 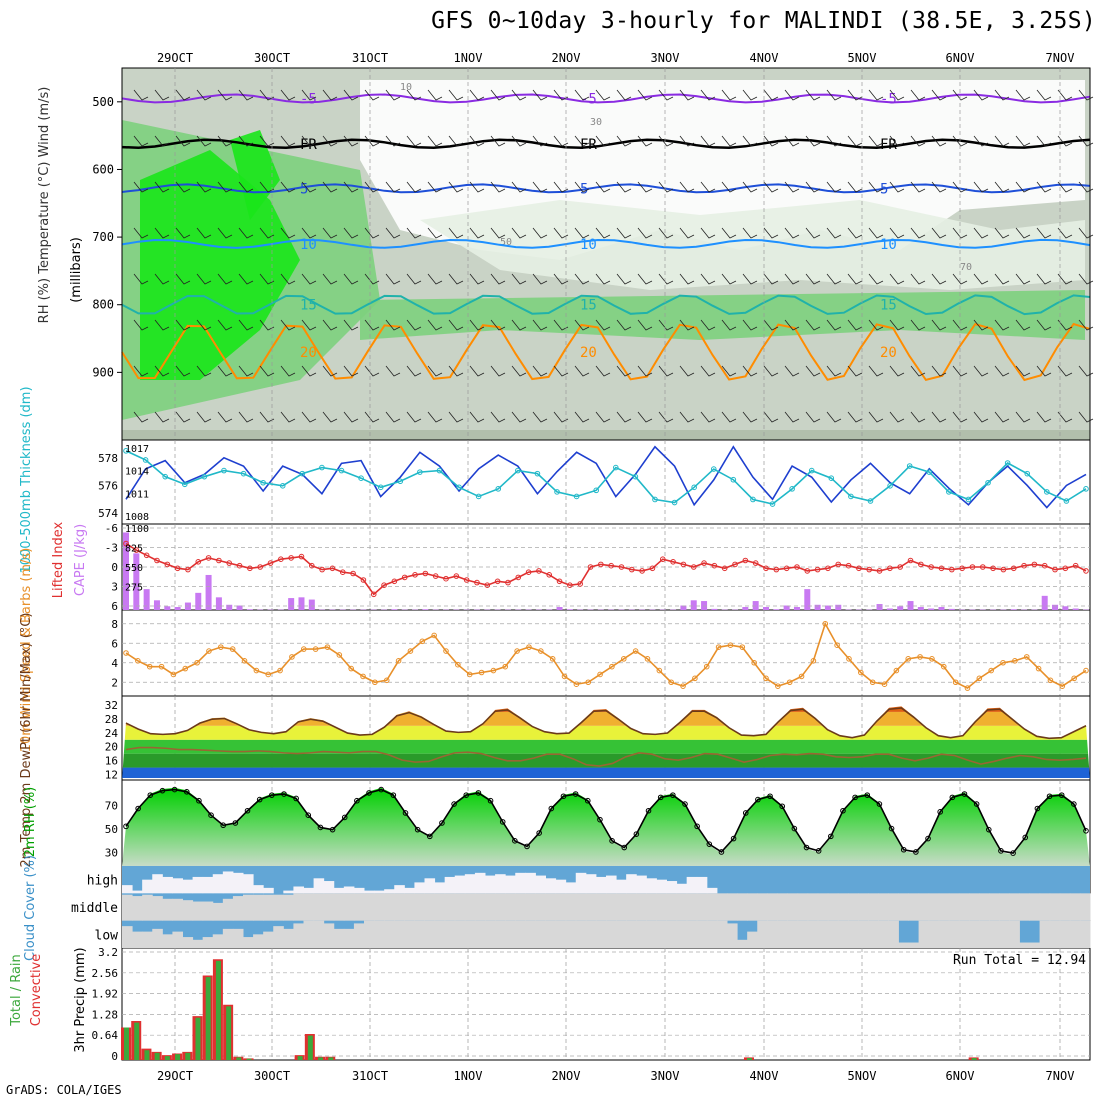 I want to click on y-tick-label: 32, so click(x=111, y=705).